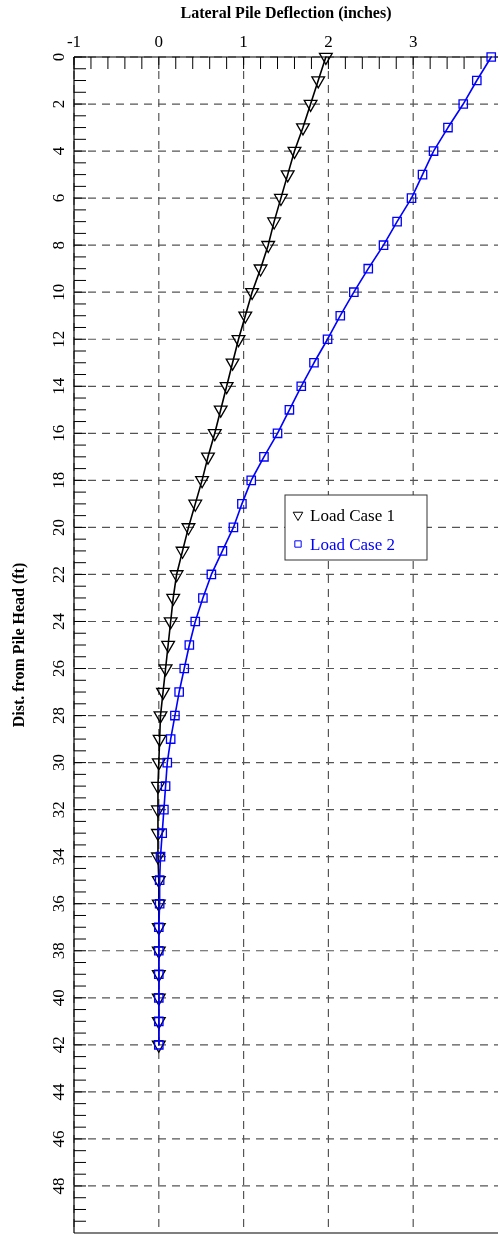  I want to click on y-tick-label: 34, so click(58, 856).